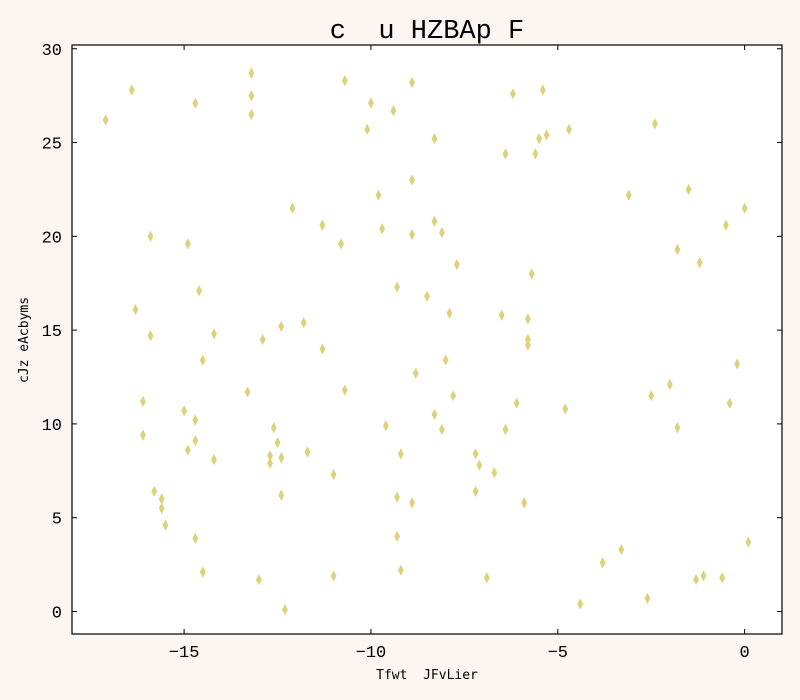 The width and height of the screenshot is (800, 700). What do you see at coordinates (24, 340) in the screenshot?
I see `y-axis-label: cJz eAcbyms` at bounding box center [24, 340].